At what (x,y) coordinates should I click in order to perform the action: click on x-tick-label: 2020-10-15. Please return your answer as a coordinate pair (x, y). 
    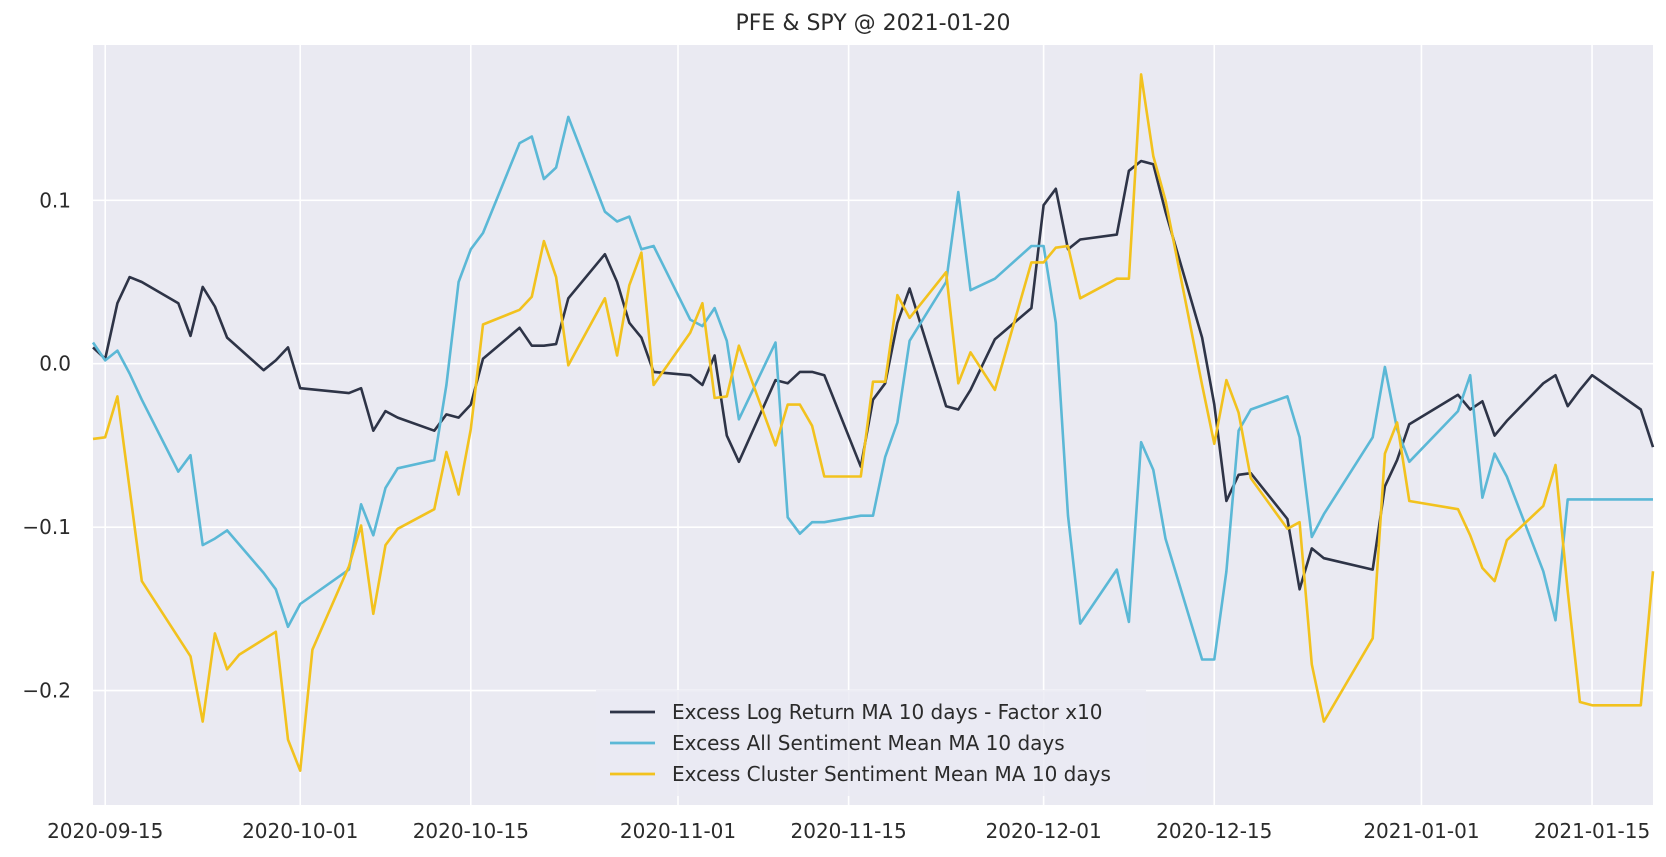
    Looking at the image, I should click on (471, 831).